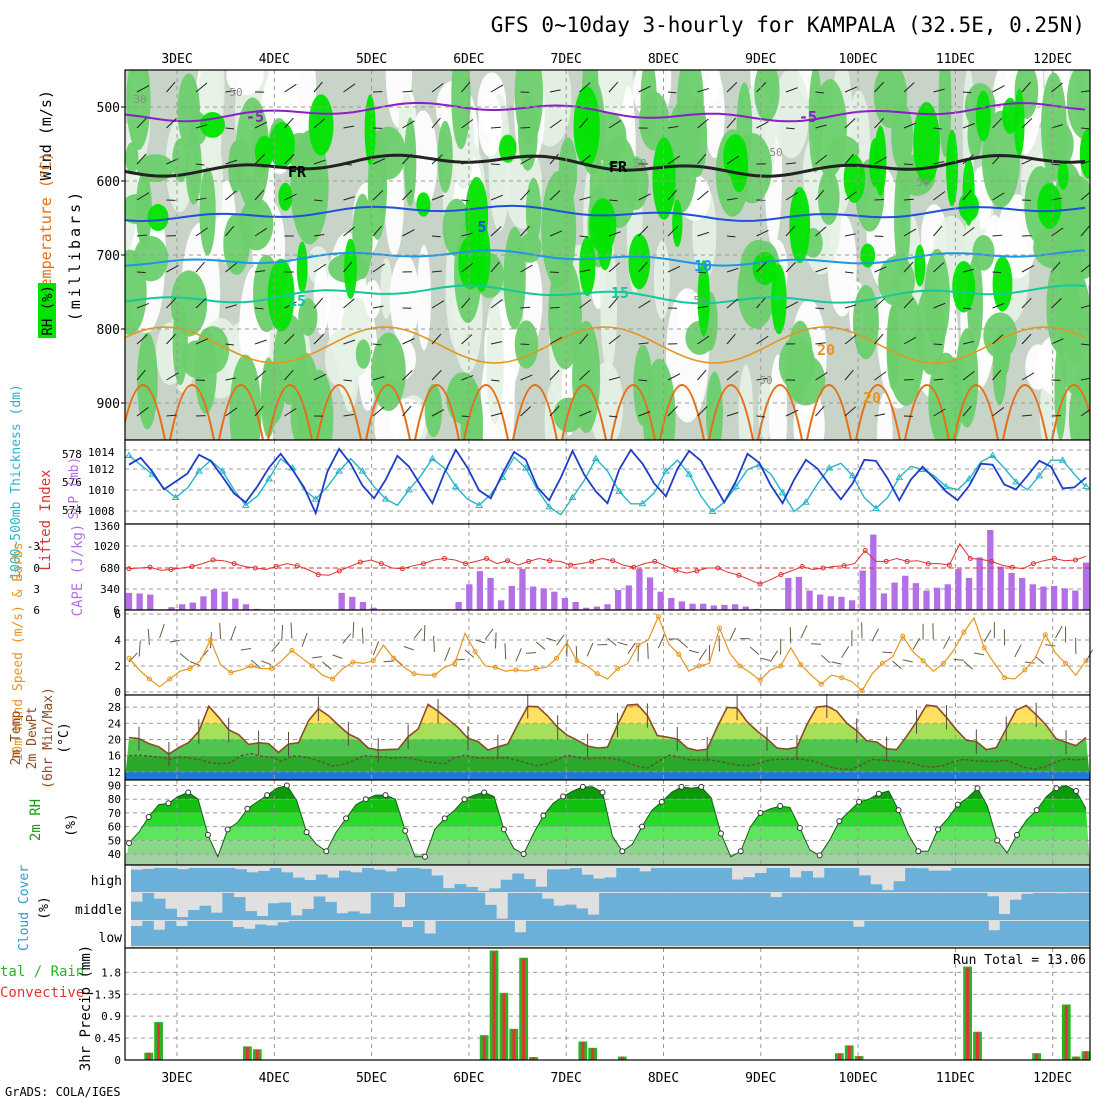 The height and width of the screenshot is (1100, 1100). I want to click on isotherm-label: FR, so click(618, 167).